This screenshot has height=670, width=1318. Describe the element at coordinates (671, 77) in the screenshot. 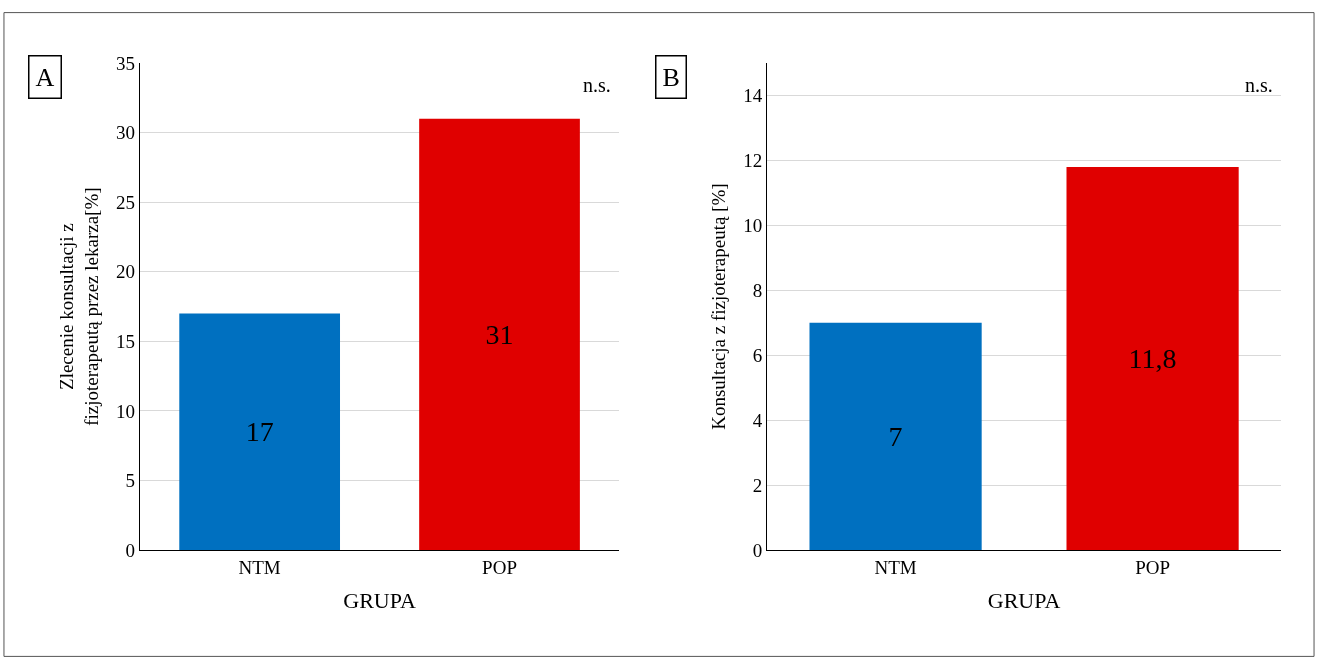

I see `chart-title: B` at that location.